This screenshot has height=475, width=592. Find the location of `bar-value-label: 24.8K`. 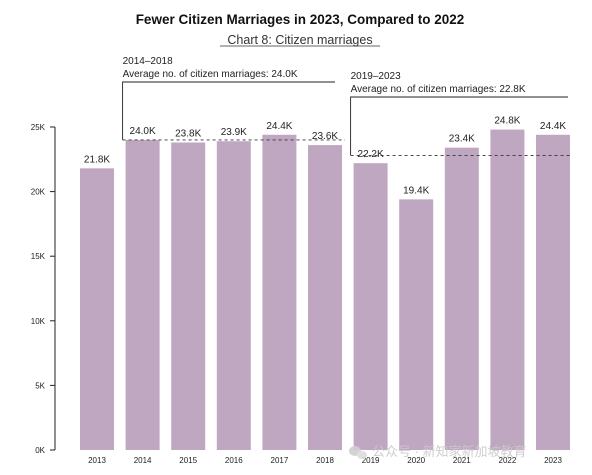

bar-value-label: 24.8K is located at coordinates (507, 121).